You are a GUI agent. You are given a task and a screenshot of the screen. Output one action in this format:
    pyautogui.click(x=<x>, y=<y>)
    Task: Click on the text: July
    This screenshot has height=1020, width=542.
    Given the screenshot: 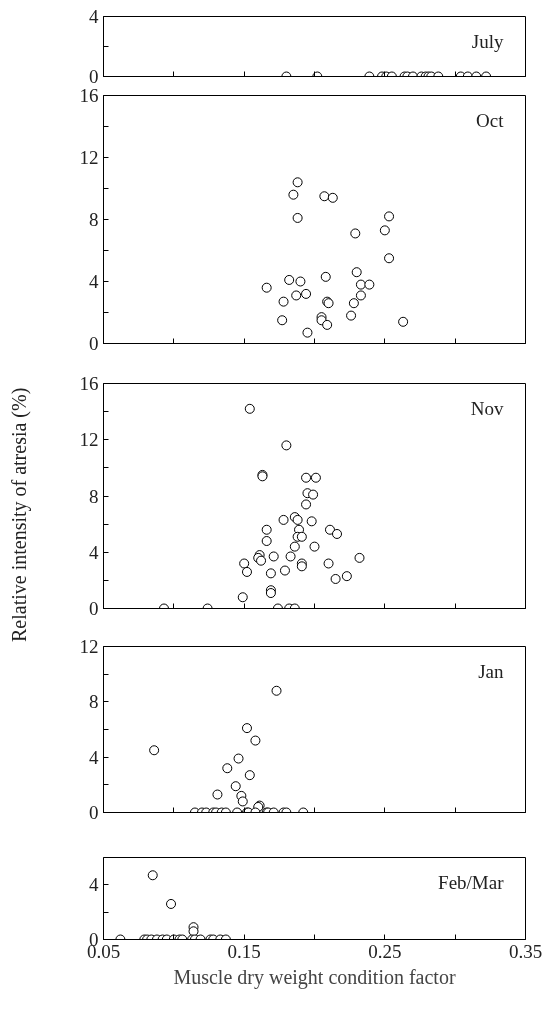 What is the action you would take?
    pyautogui.click(x=487, y=41)
    